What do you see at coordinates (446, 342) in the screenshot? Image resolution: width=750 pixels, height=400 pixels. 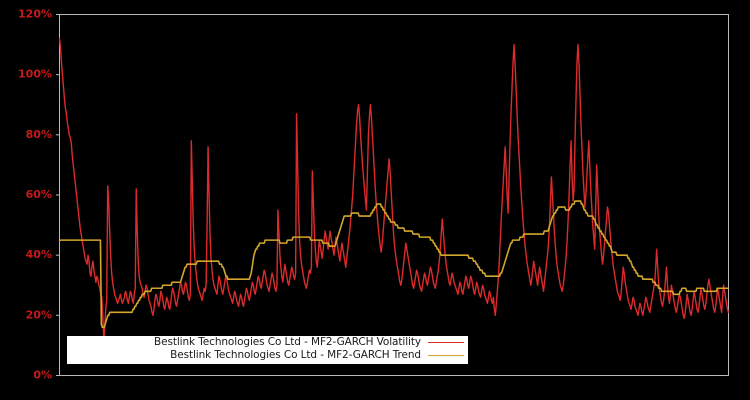 I see `legend-swatch-volatility` at bounding box center [446, 342].